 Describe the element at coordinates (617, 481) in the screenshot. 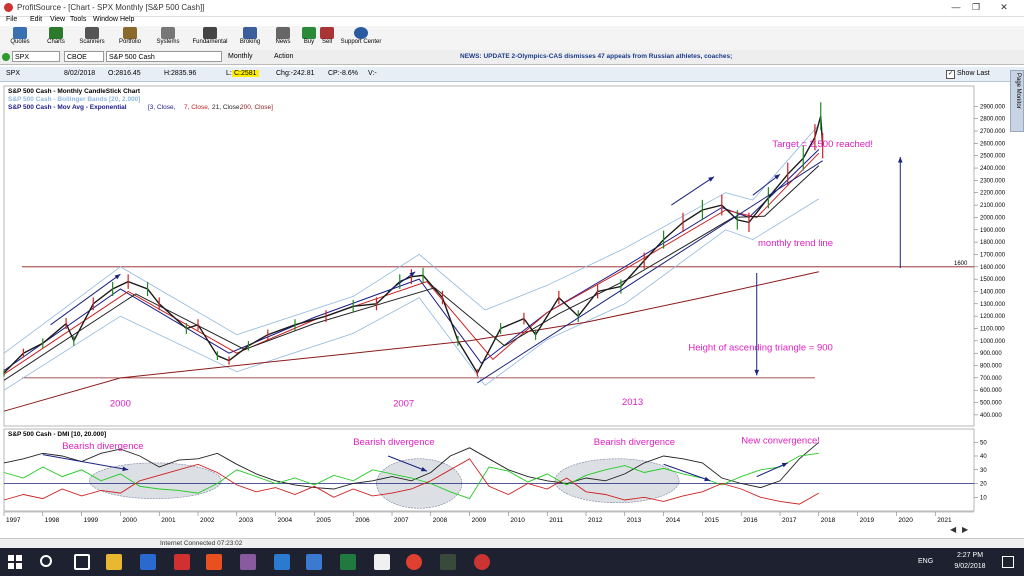

I see `divergence-ellipse` at that location.